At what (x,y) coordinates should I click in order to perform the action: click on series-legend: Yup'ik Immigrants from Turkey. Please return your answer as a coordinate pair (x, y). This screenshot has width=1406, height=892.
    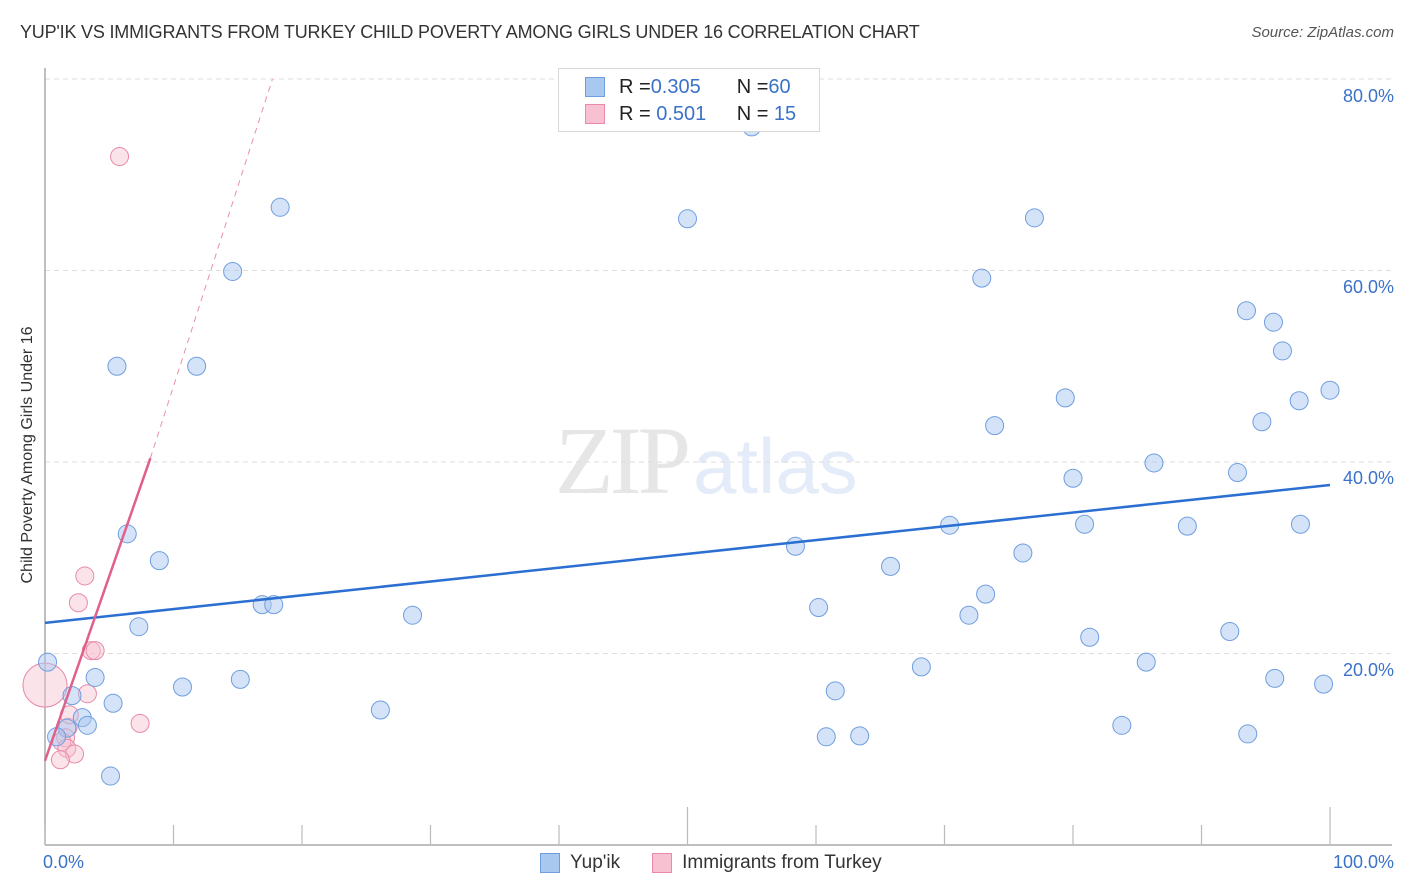
    Looking at the image, I should click on (727, 863).